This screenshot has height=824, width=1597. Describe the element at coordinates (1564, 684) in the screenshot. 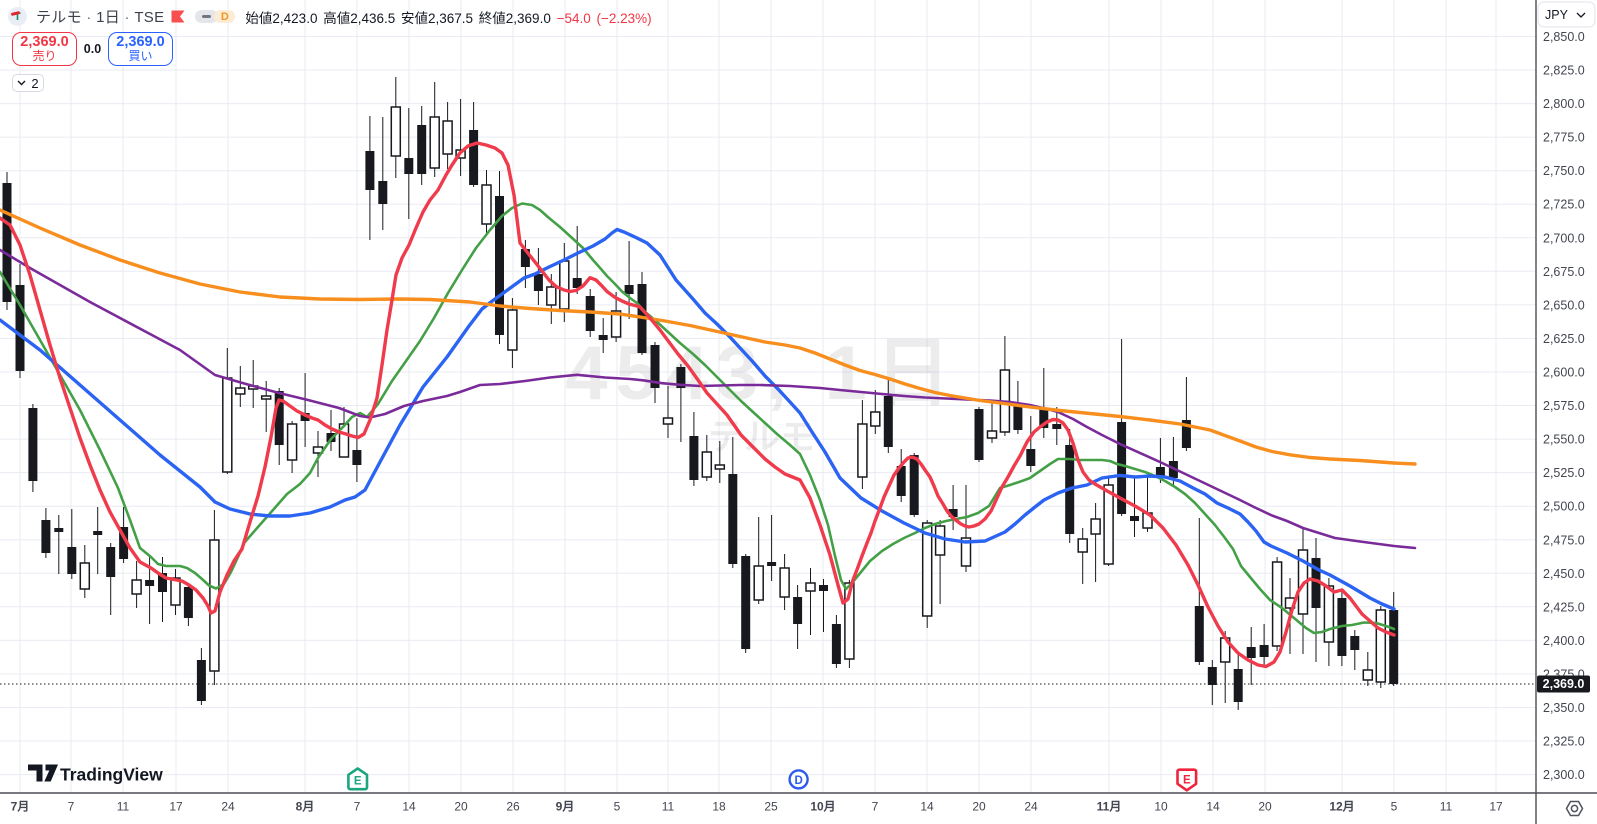

I see `svg-text: 2,369.0` at that location.